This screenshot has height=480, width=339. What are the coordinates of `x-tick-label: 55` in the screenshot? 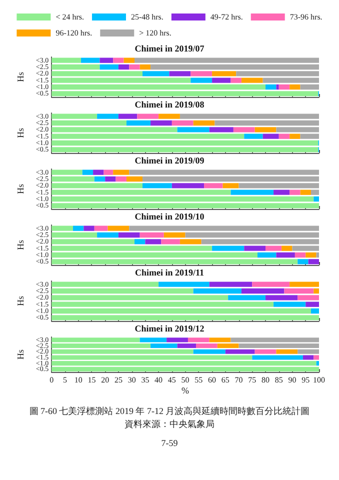 It's located at (198, 380).